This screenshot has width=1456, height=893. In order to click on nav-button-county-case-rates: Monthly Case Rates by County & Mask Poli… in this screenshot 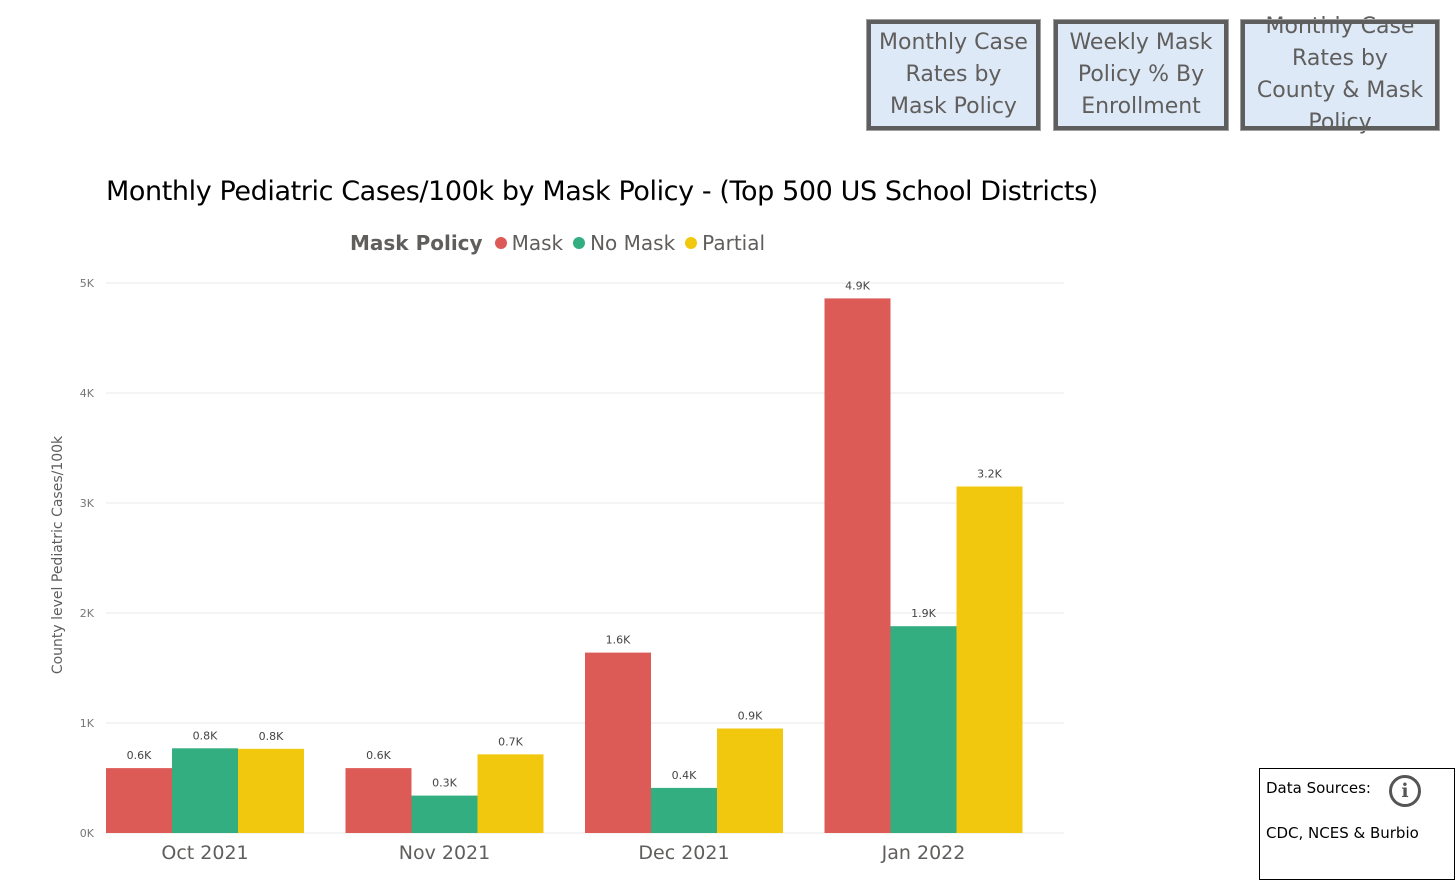, I will do `click(1340, 74)`.